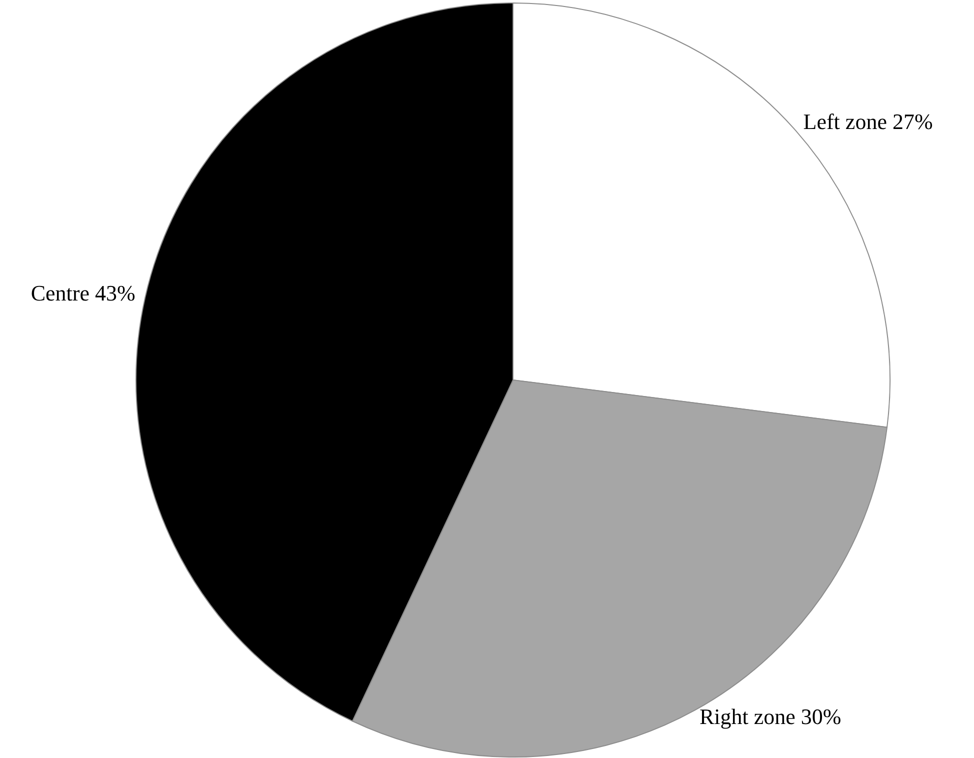 The width and height of the screenshot is (974, 758). I want to click on slice-label: Left zone 27%, so click(868, 121).